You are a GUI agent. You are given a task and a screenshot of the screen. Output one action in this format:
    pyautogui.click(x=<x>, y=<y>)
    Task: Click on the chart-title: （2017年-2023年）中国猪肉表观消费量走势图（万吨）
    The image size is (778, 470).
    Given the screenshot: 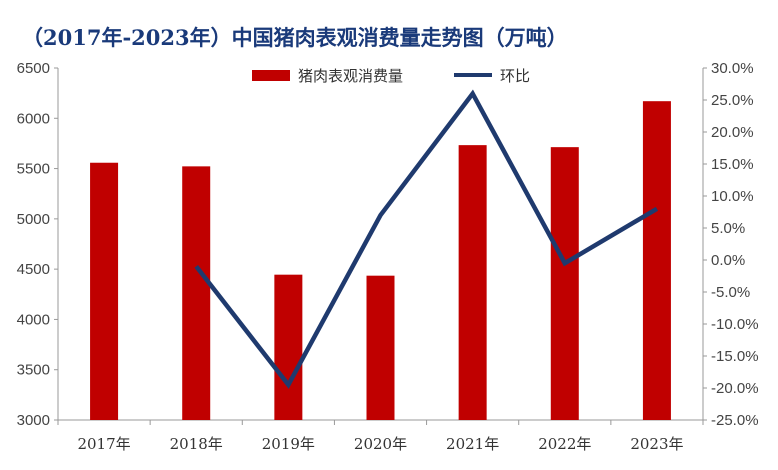 What is the action you would take?
    pyautogui.click(x=295, y=37)
    